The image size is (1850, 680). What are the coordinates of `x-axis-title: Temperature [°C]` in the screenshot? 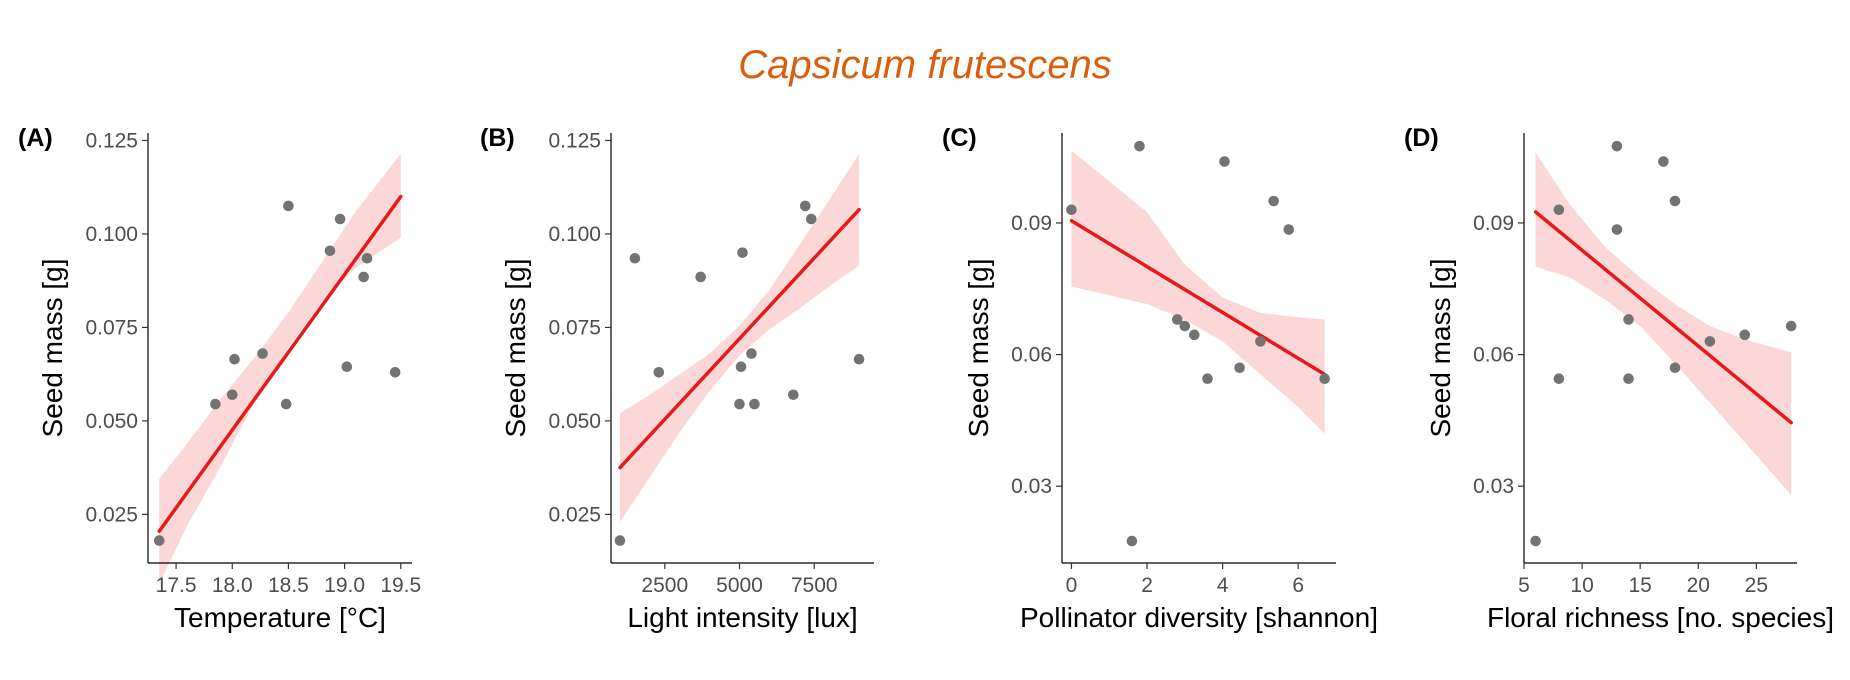 It's located at (280, 617).